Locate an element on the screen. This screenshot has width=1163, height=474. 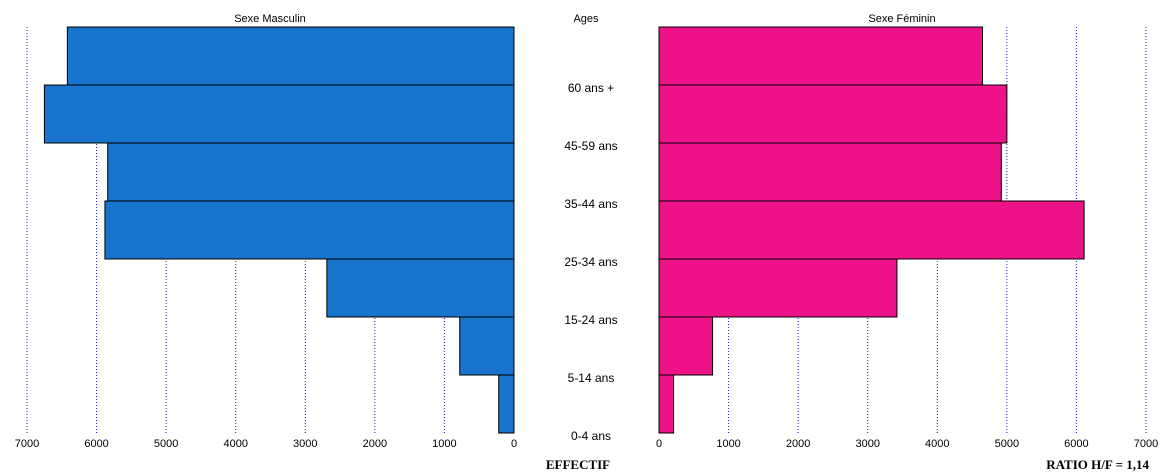
tick-label-right: 3000 is located at coordinates (867, 444).